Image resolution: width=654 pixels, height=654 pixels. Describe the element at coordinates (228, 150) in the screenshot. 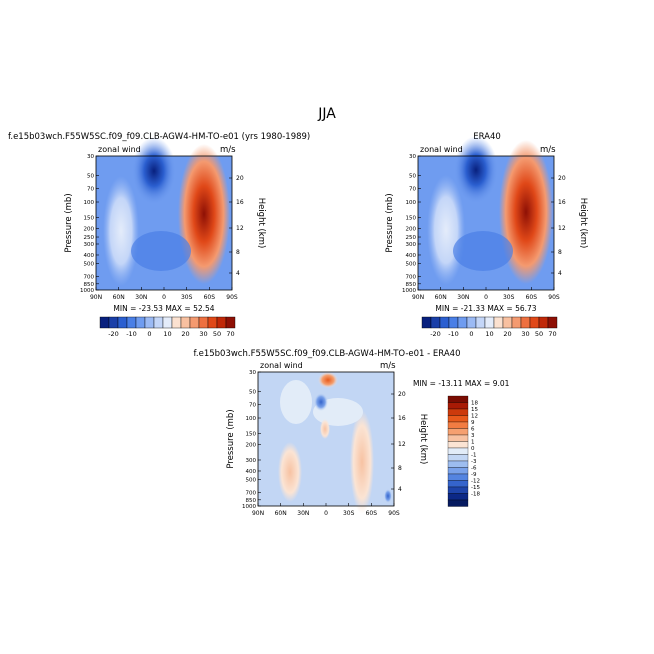

I see `units-label: m/s` at that location.